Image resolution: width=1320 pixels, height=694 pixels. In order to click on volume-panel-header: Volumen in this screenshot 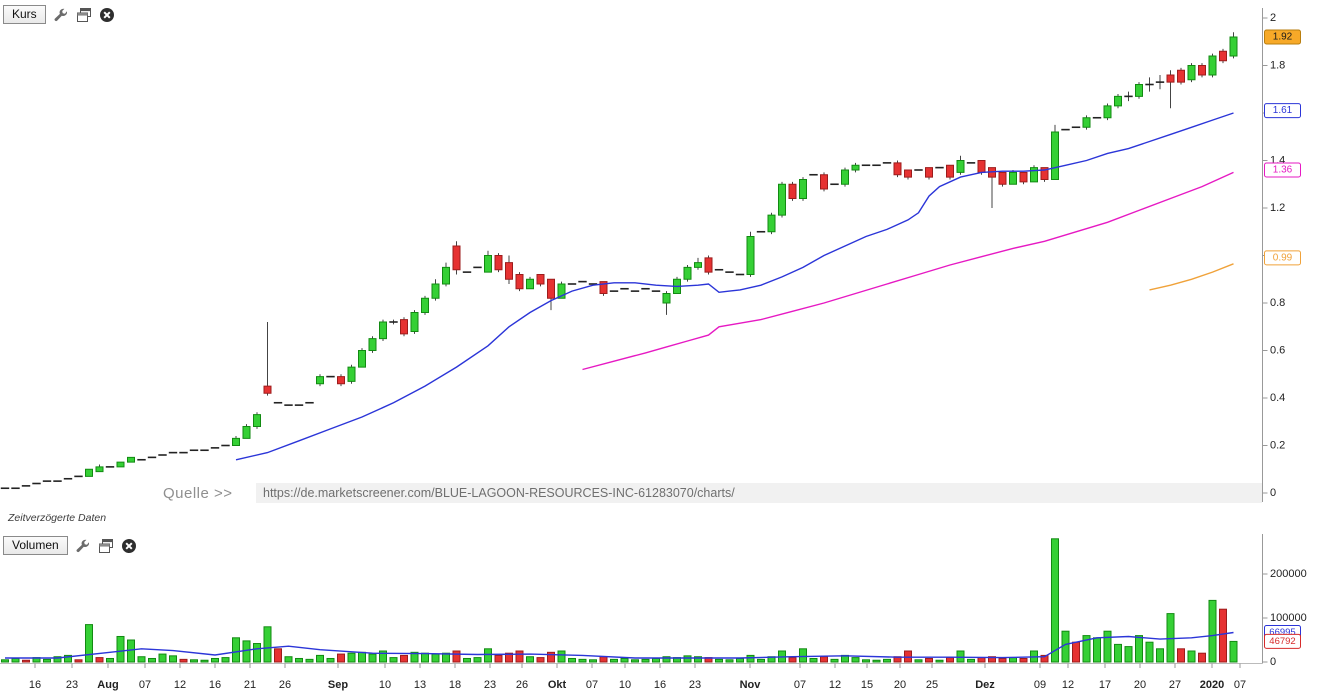, I will do `click(70, 545)`.